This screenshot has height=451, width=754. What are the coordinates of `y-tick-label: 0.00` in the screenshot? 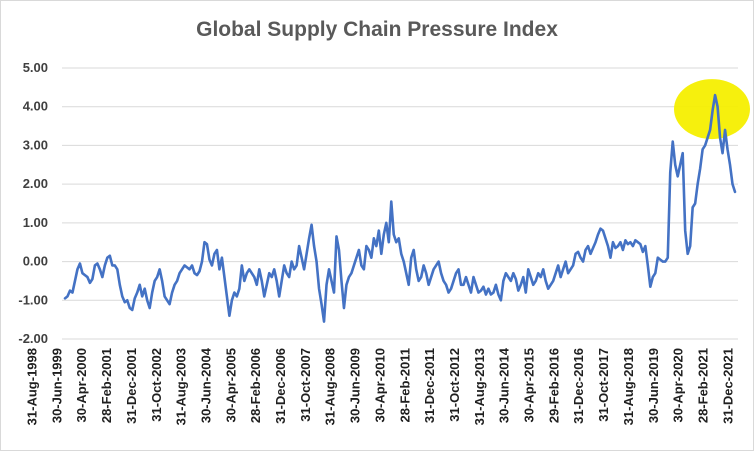 It's located at (35, 261).